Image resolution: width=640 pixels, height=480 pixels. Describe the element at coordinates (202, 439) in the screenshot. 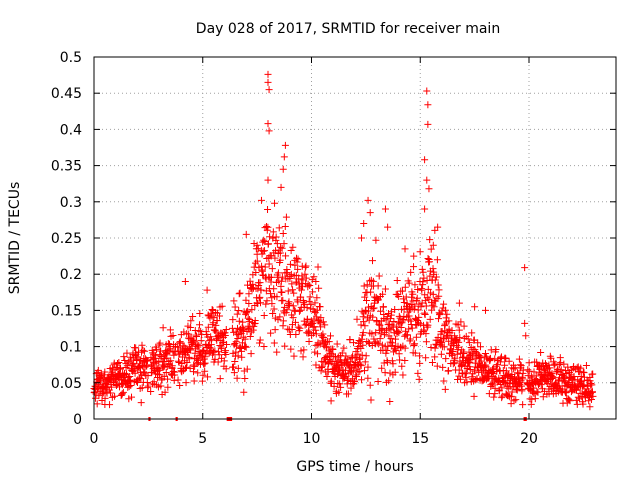

I see `x-tick-label: 5` at that location.